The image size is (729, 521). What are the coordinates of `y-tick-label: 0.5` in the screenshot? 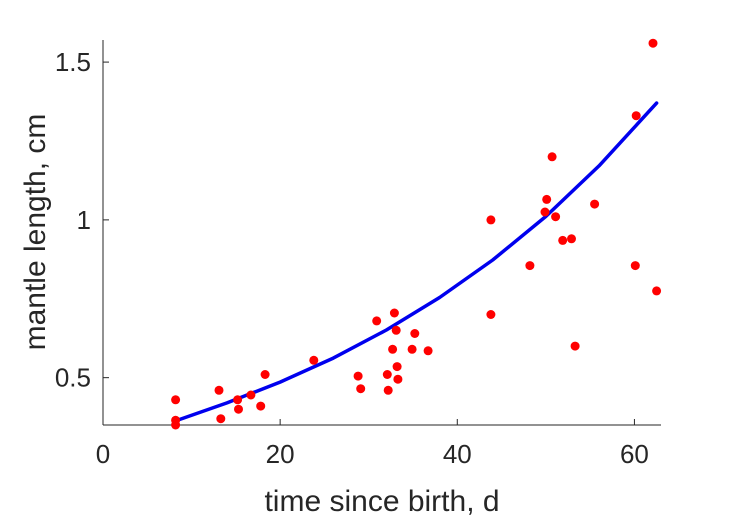 It's located at (73, 378).